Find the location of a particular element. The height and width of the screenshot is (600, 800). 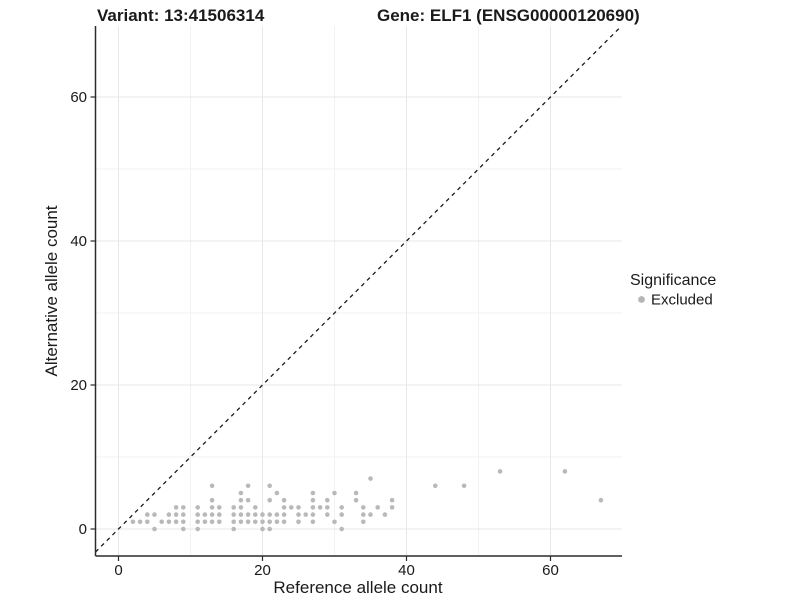

x-axis-title: Reference allele count is located at coordinates (357, 587).